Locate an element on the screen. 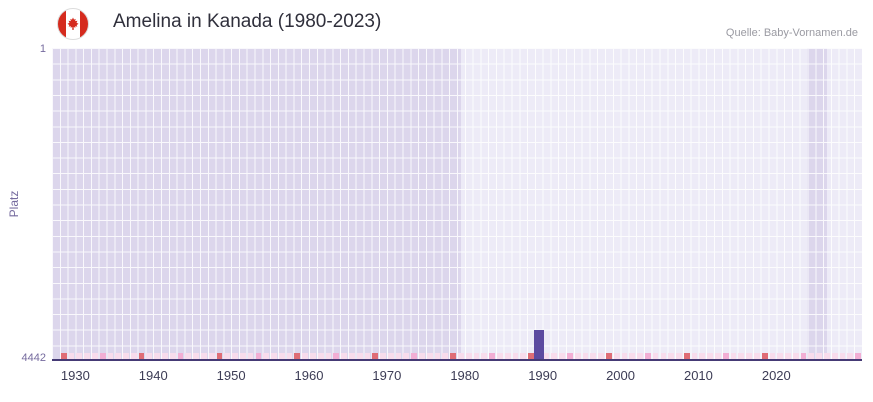 The height and width of the screenshot is (402, 873). x-tick-label: 2010 is located at coordinates (698, 375).